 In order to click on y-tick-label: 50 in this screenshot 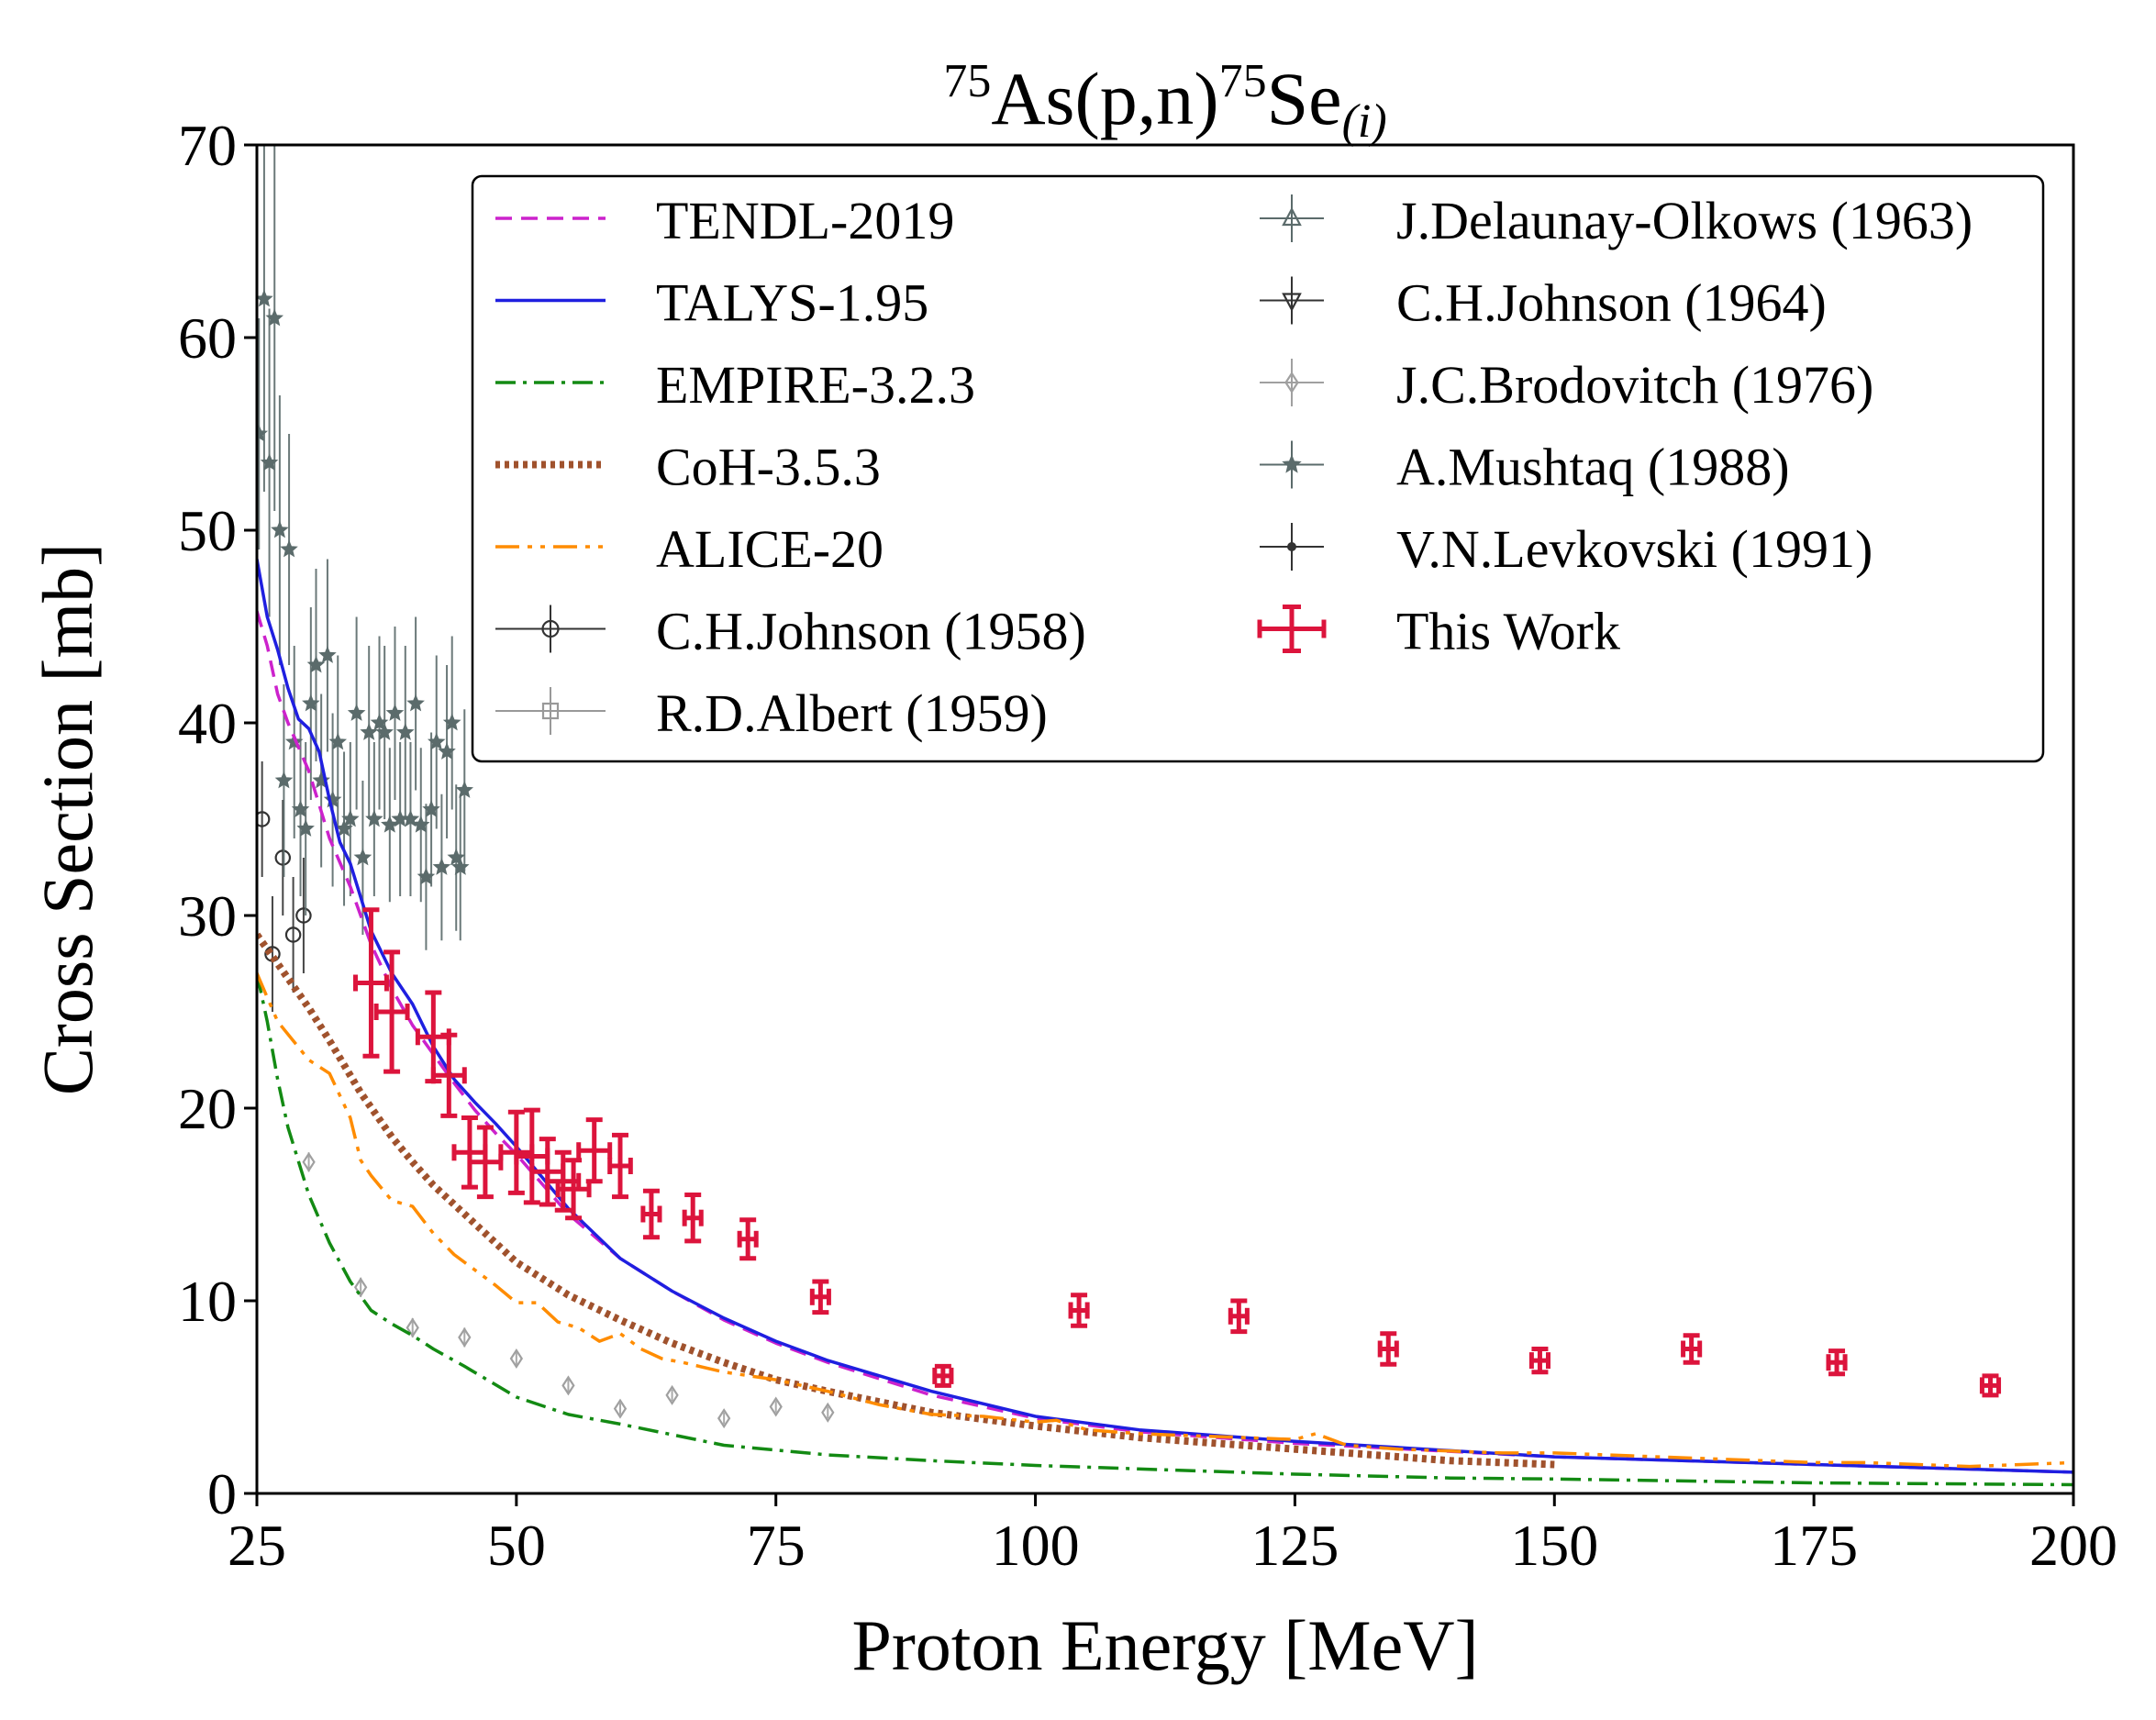, I will do `click(207, 530)`.